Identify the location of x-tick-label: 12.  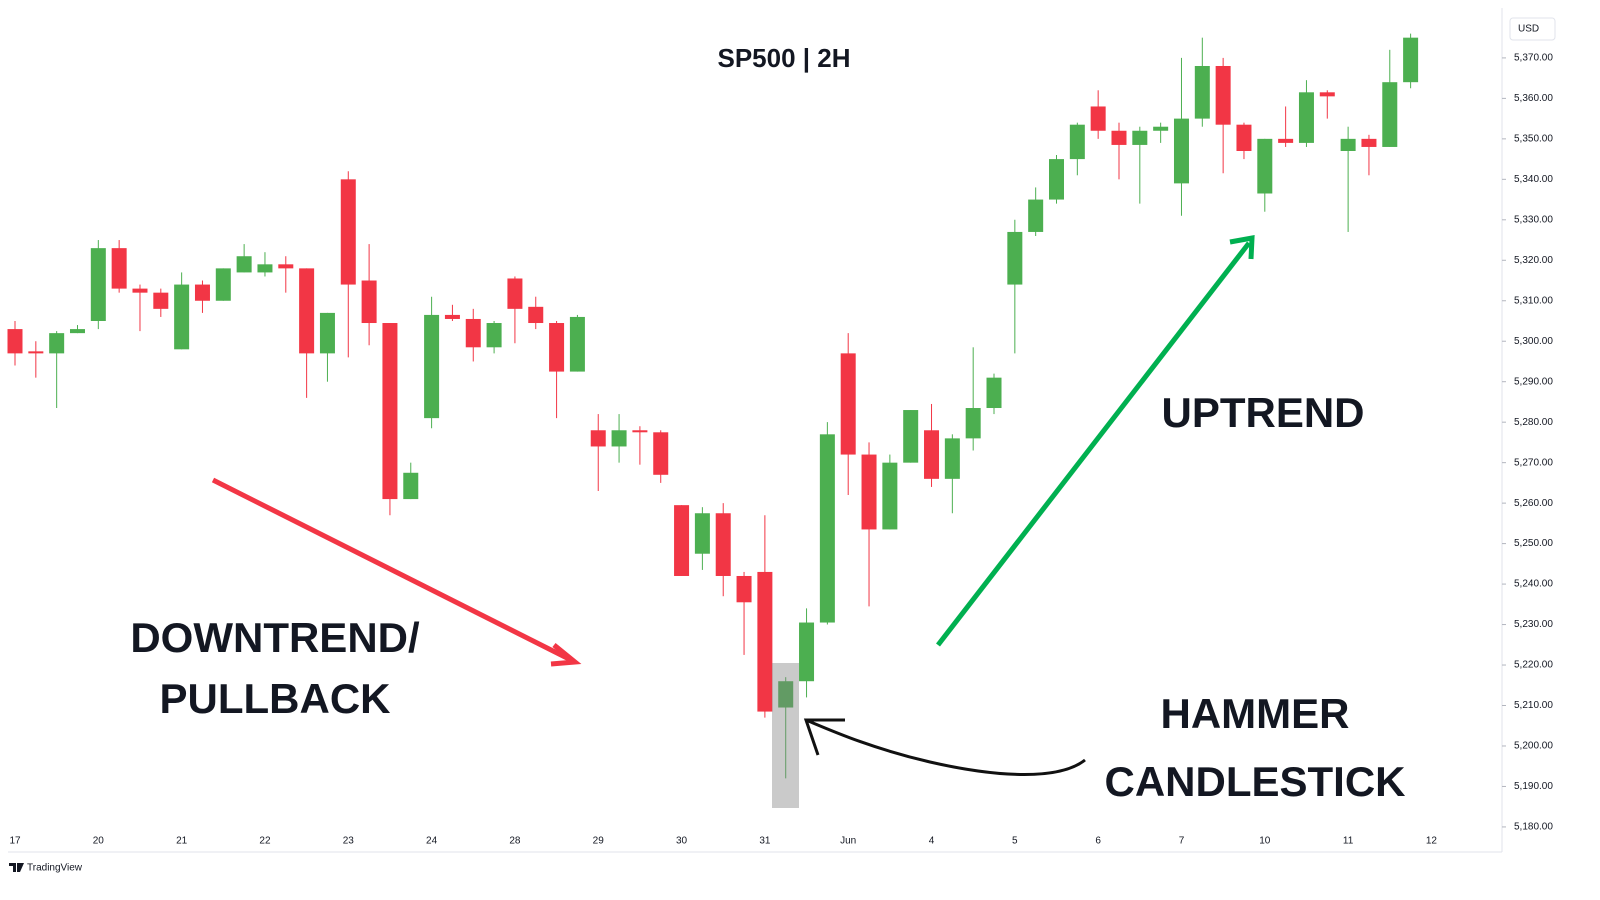
(1432, 841).